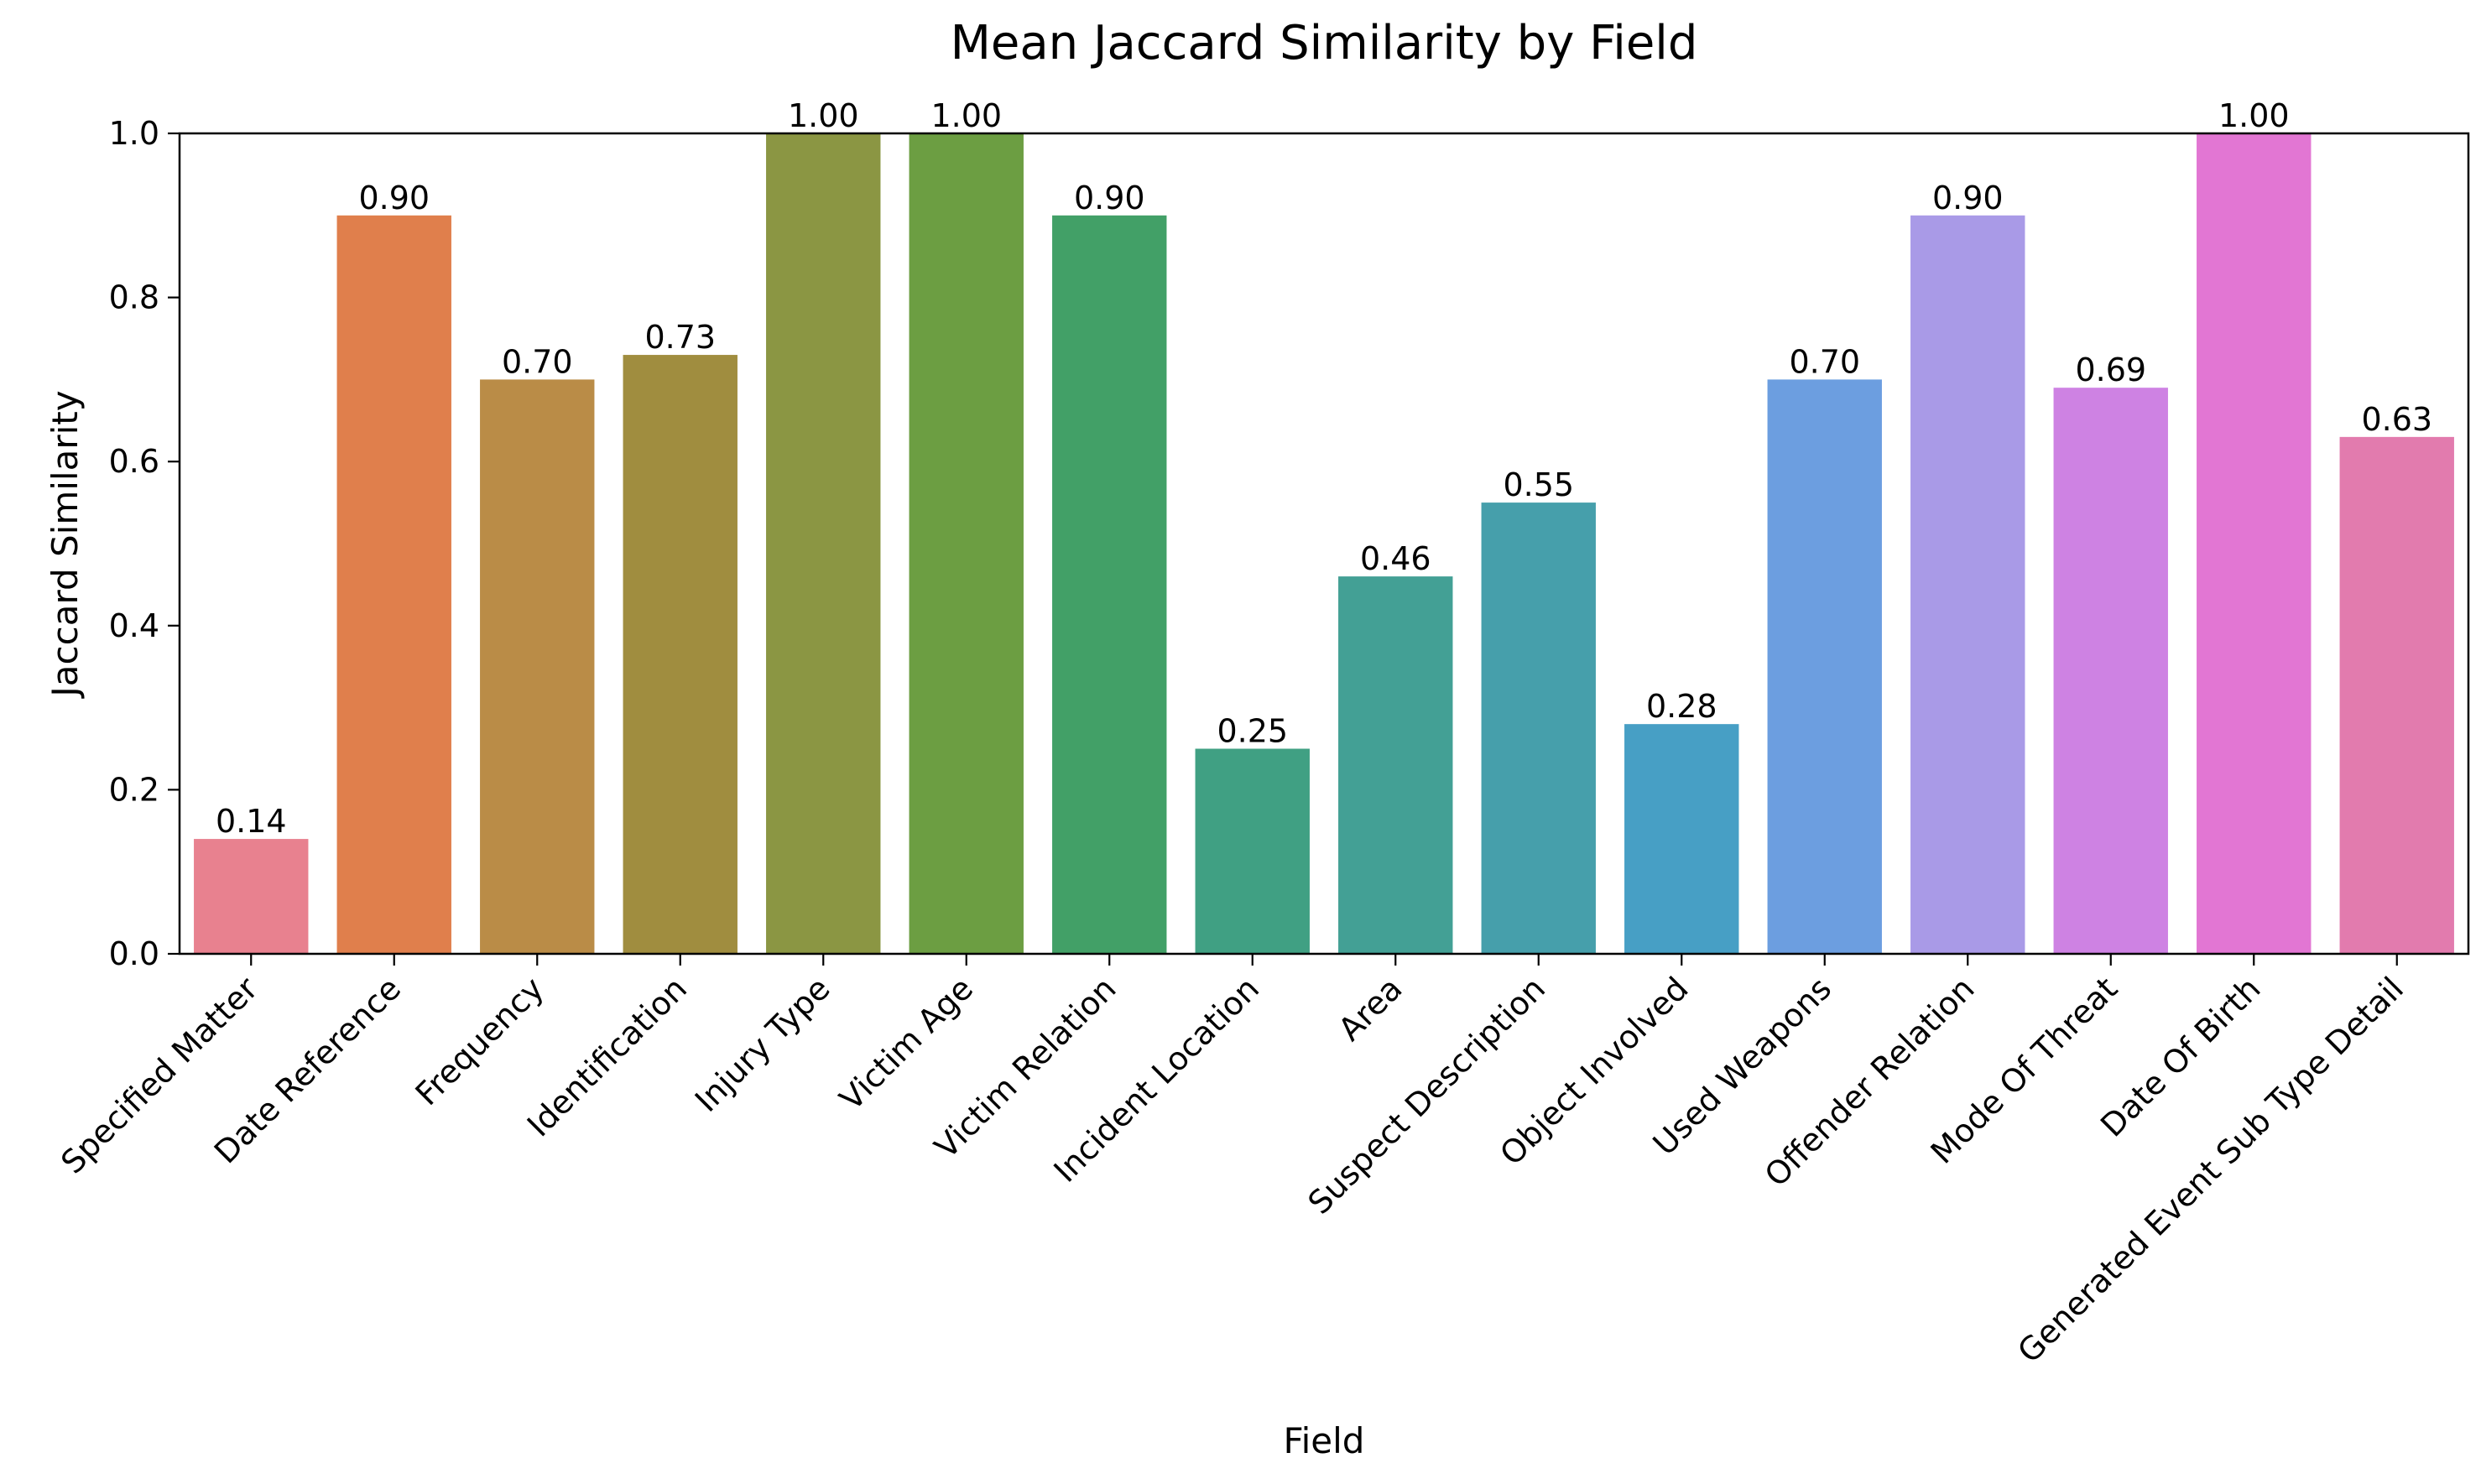 This screenshot has height=1484, width=2481. Describe the element at coordinates (251, 821) in the screenshot. I see `data-label: 0.14` at that location.